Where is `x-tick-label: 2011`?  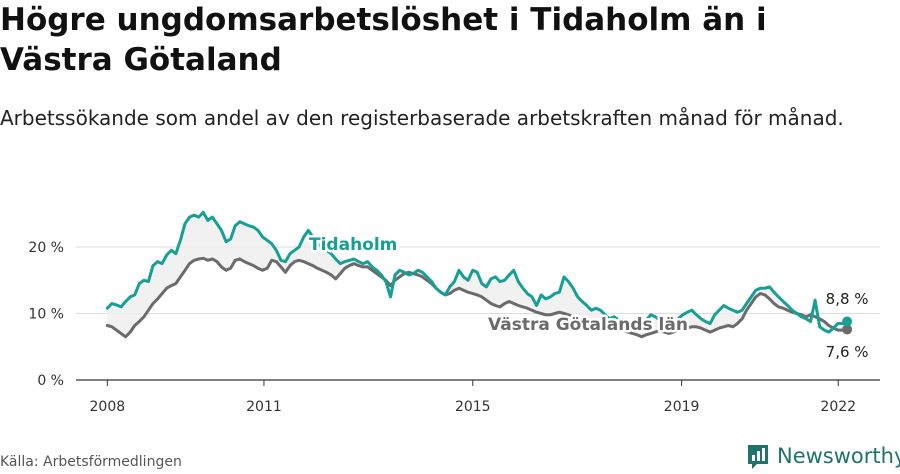 x-tick-label: 2011 is located at coordinates (264, 407).